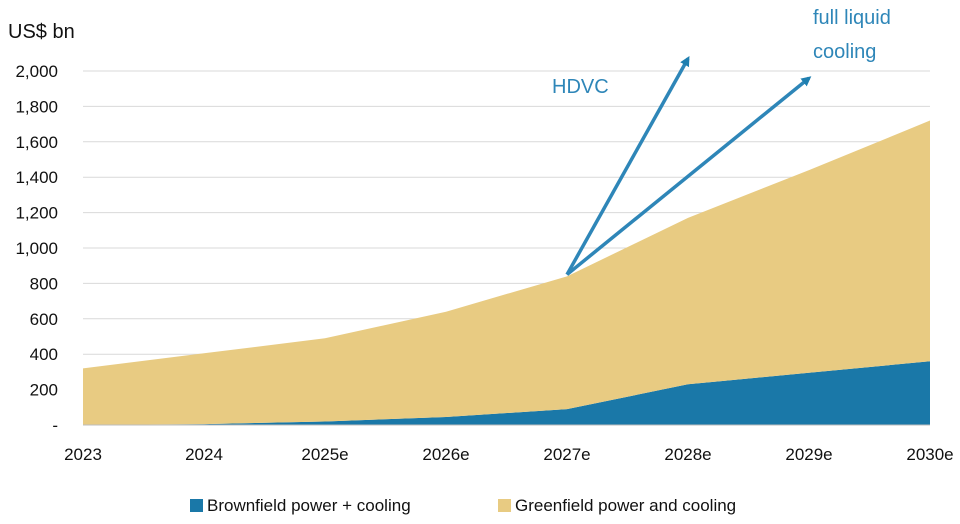 Image resolution: width=960 pixels, height=524 pixels. Describe the element at coordinates (44, 283) in the screenshot. I see `y-tick-label: 800` at that location.